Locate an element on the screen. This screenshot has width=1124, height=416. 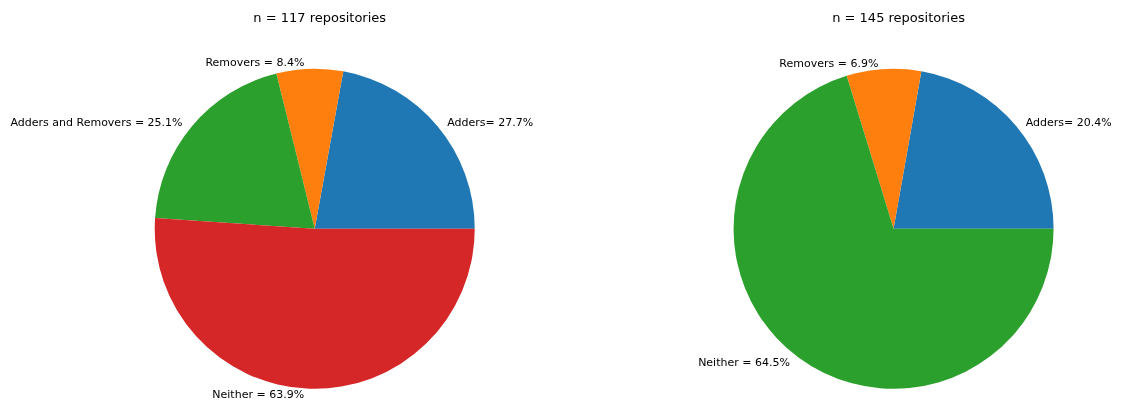
slice-label: Neither = 63.9% is located at coordinates (258, 395).